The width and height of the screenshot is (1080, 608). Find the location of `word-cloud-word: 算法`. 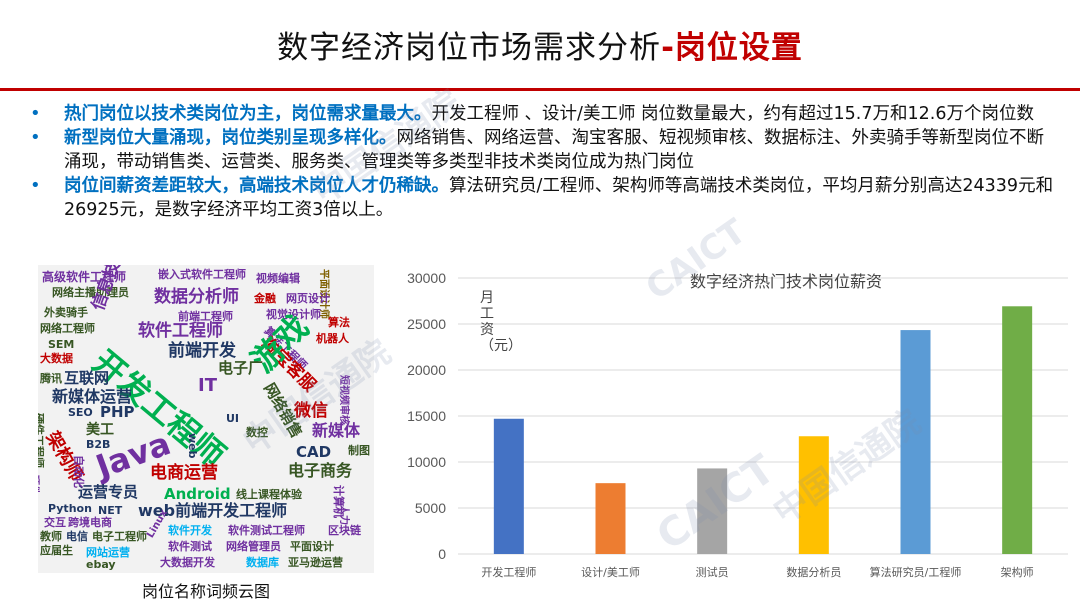

word-cloud-word: 算法 is located at coordinates (339, 322).